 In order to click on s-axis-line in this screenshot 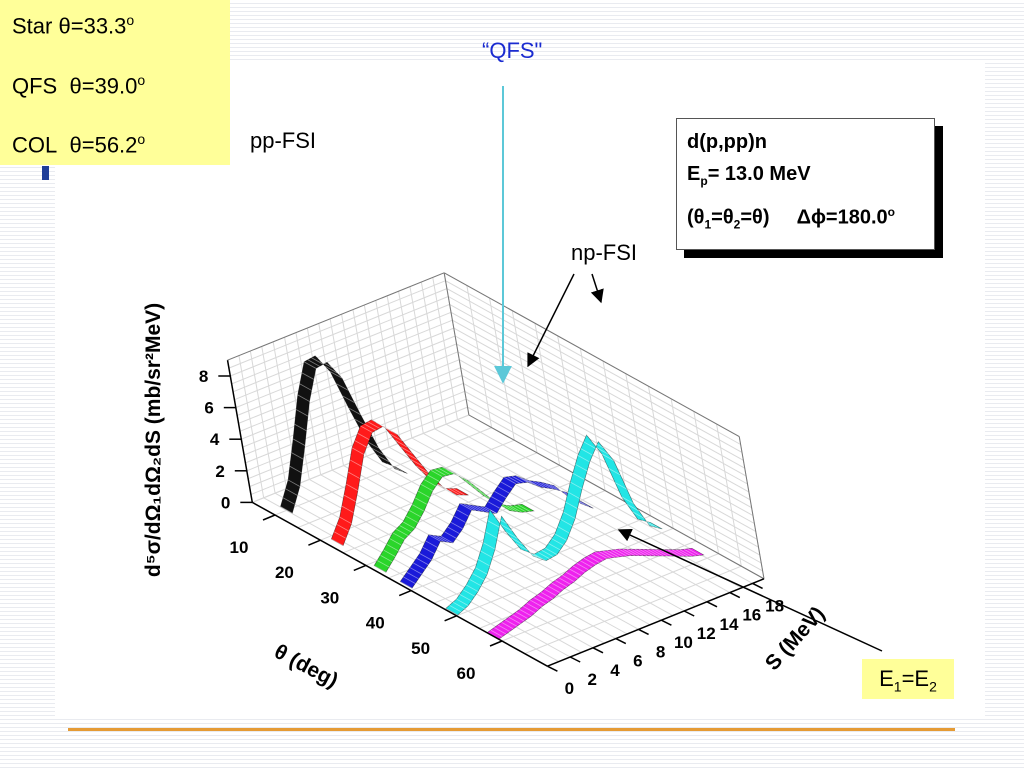, I will do `click(656, 622)`.